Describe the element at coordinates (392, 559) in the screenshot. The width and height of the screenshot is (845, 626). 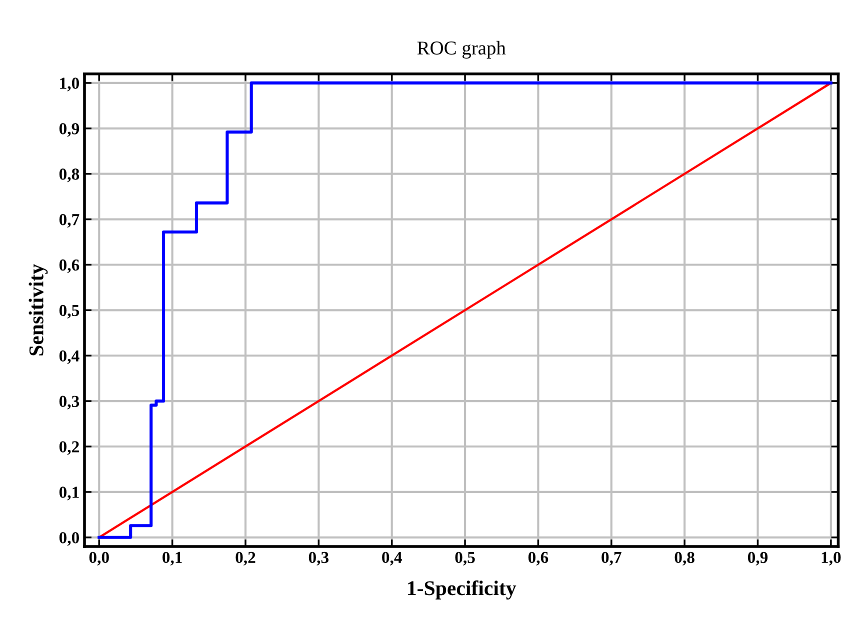
I see `x-tick-label: 0,4` at that location.